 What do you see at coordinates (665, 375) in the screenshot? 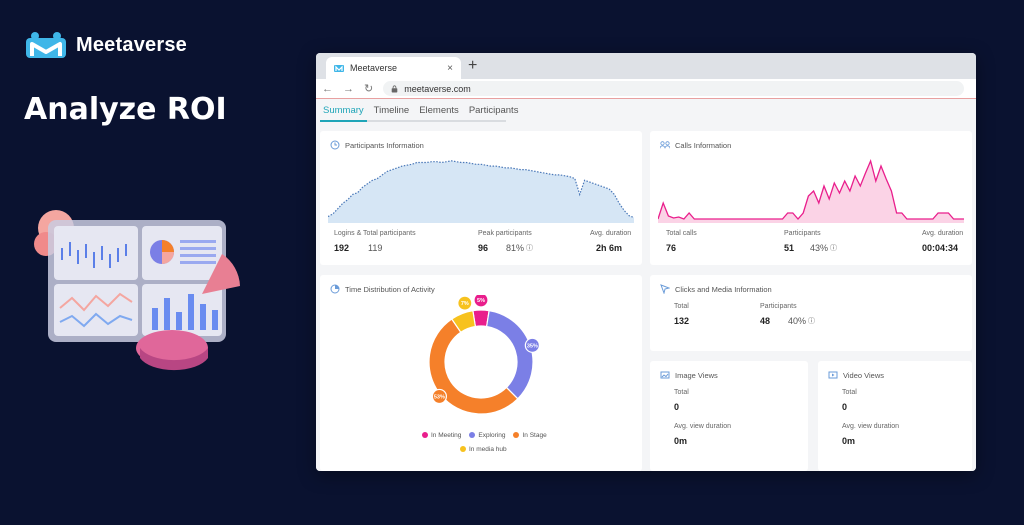
I see `image-icon` at bounding box center [665, 375].